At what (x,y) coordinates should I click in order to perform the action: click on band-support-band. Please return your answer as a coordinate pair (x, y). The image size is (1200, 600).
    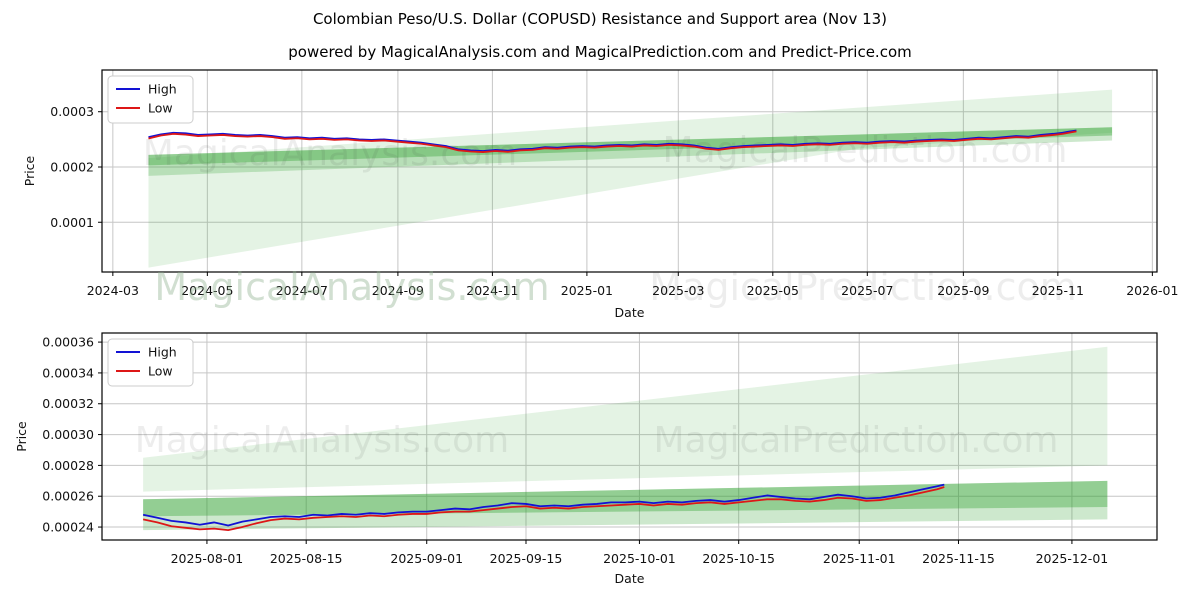
    Looking at the image, I should click on (630, 151).